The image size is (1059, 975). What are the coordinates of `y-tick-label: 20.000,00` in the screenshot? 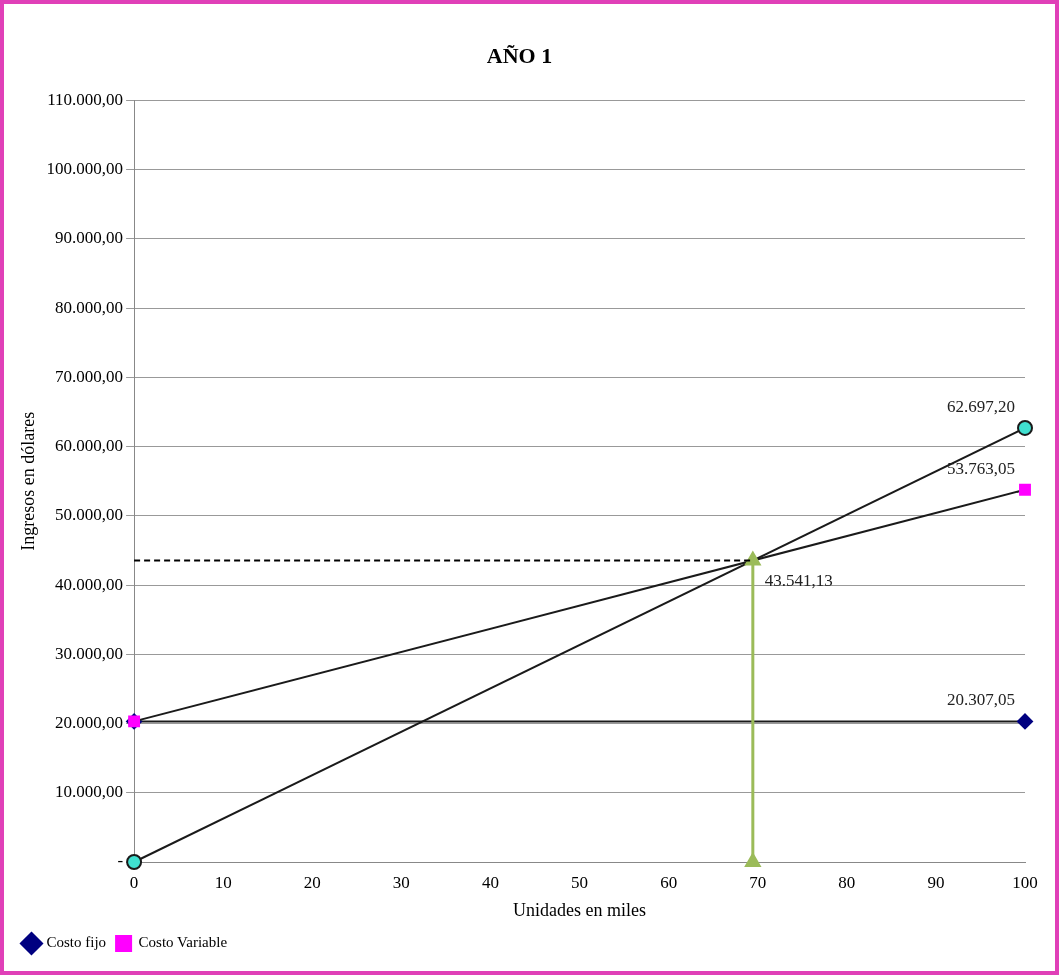 It's located at (89, 722).